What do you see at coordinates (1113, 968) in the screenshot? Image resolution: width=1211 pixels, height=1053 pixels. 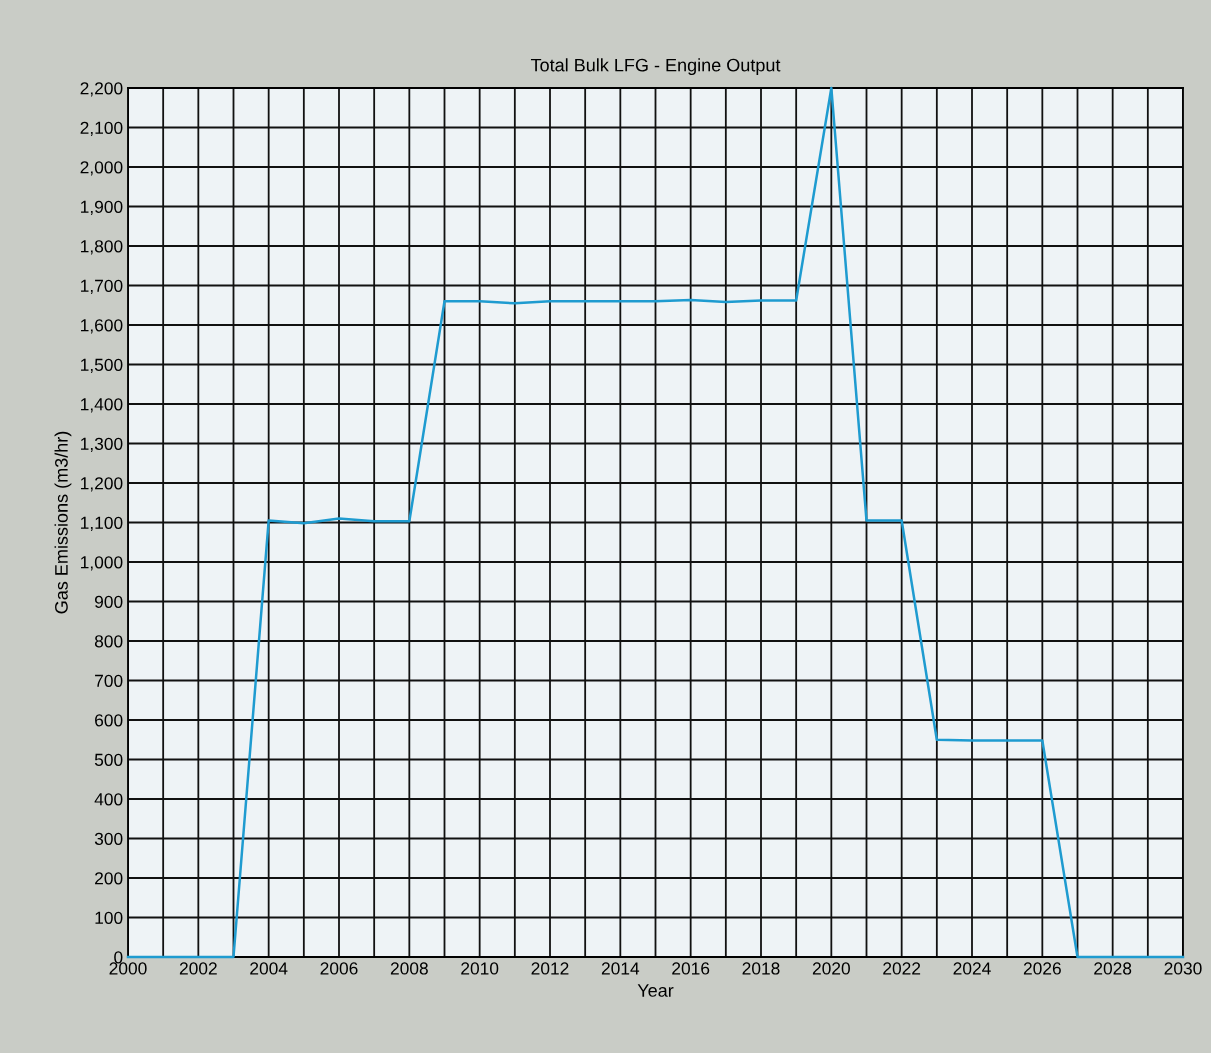 I see `x-tick-label: 2028` at bounding box center [1113, 968].